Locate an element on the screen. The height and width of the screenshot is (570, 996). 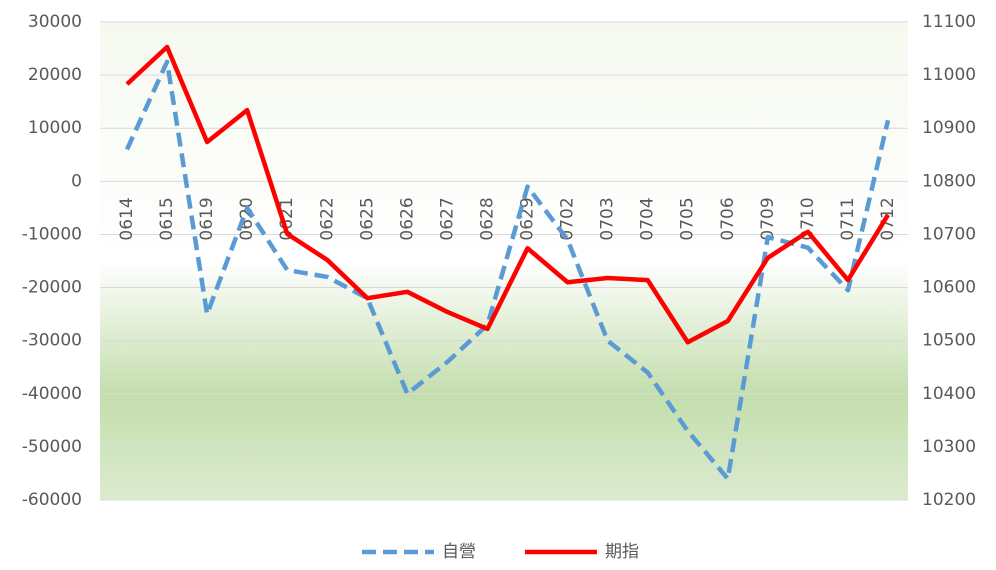
y2-tick-label: 10700 is located at coordinates (949, 234).